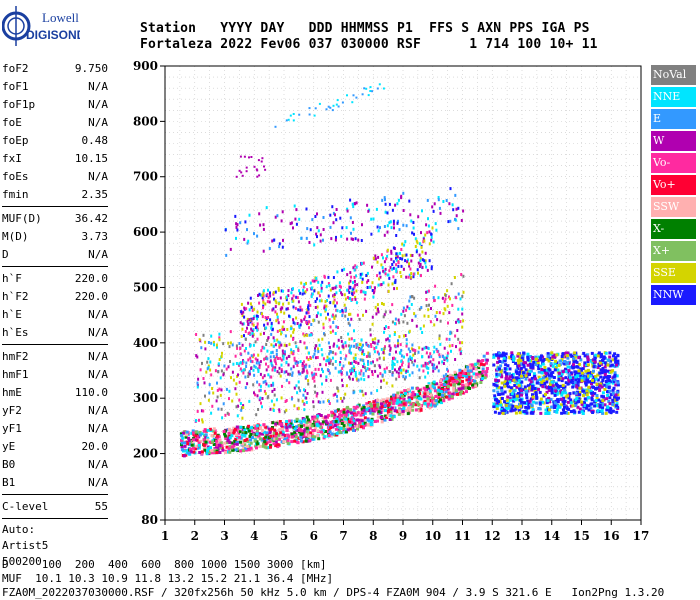 The image size is (700, 600). What do you see at coordinates (12, 428) in the screenshot?
I see `param-label: yF1` at bounding box center [12, 428].